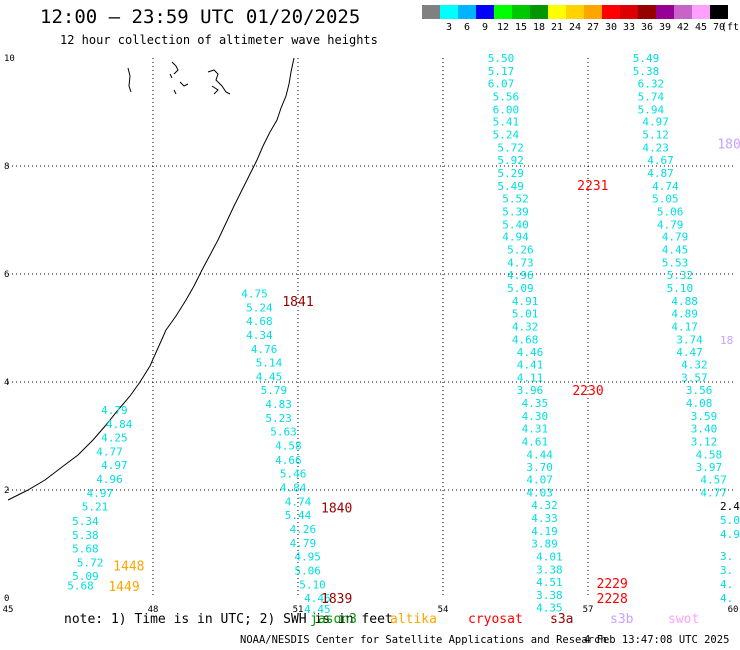 This screenshot has width=740, height=650. Describe the element at coordinates (728, 144) in the screenshot. I see `pass-time-label: 1803` at that location.